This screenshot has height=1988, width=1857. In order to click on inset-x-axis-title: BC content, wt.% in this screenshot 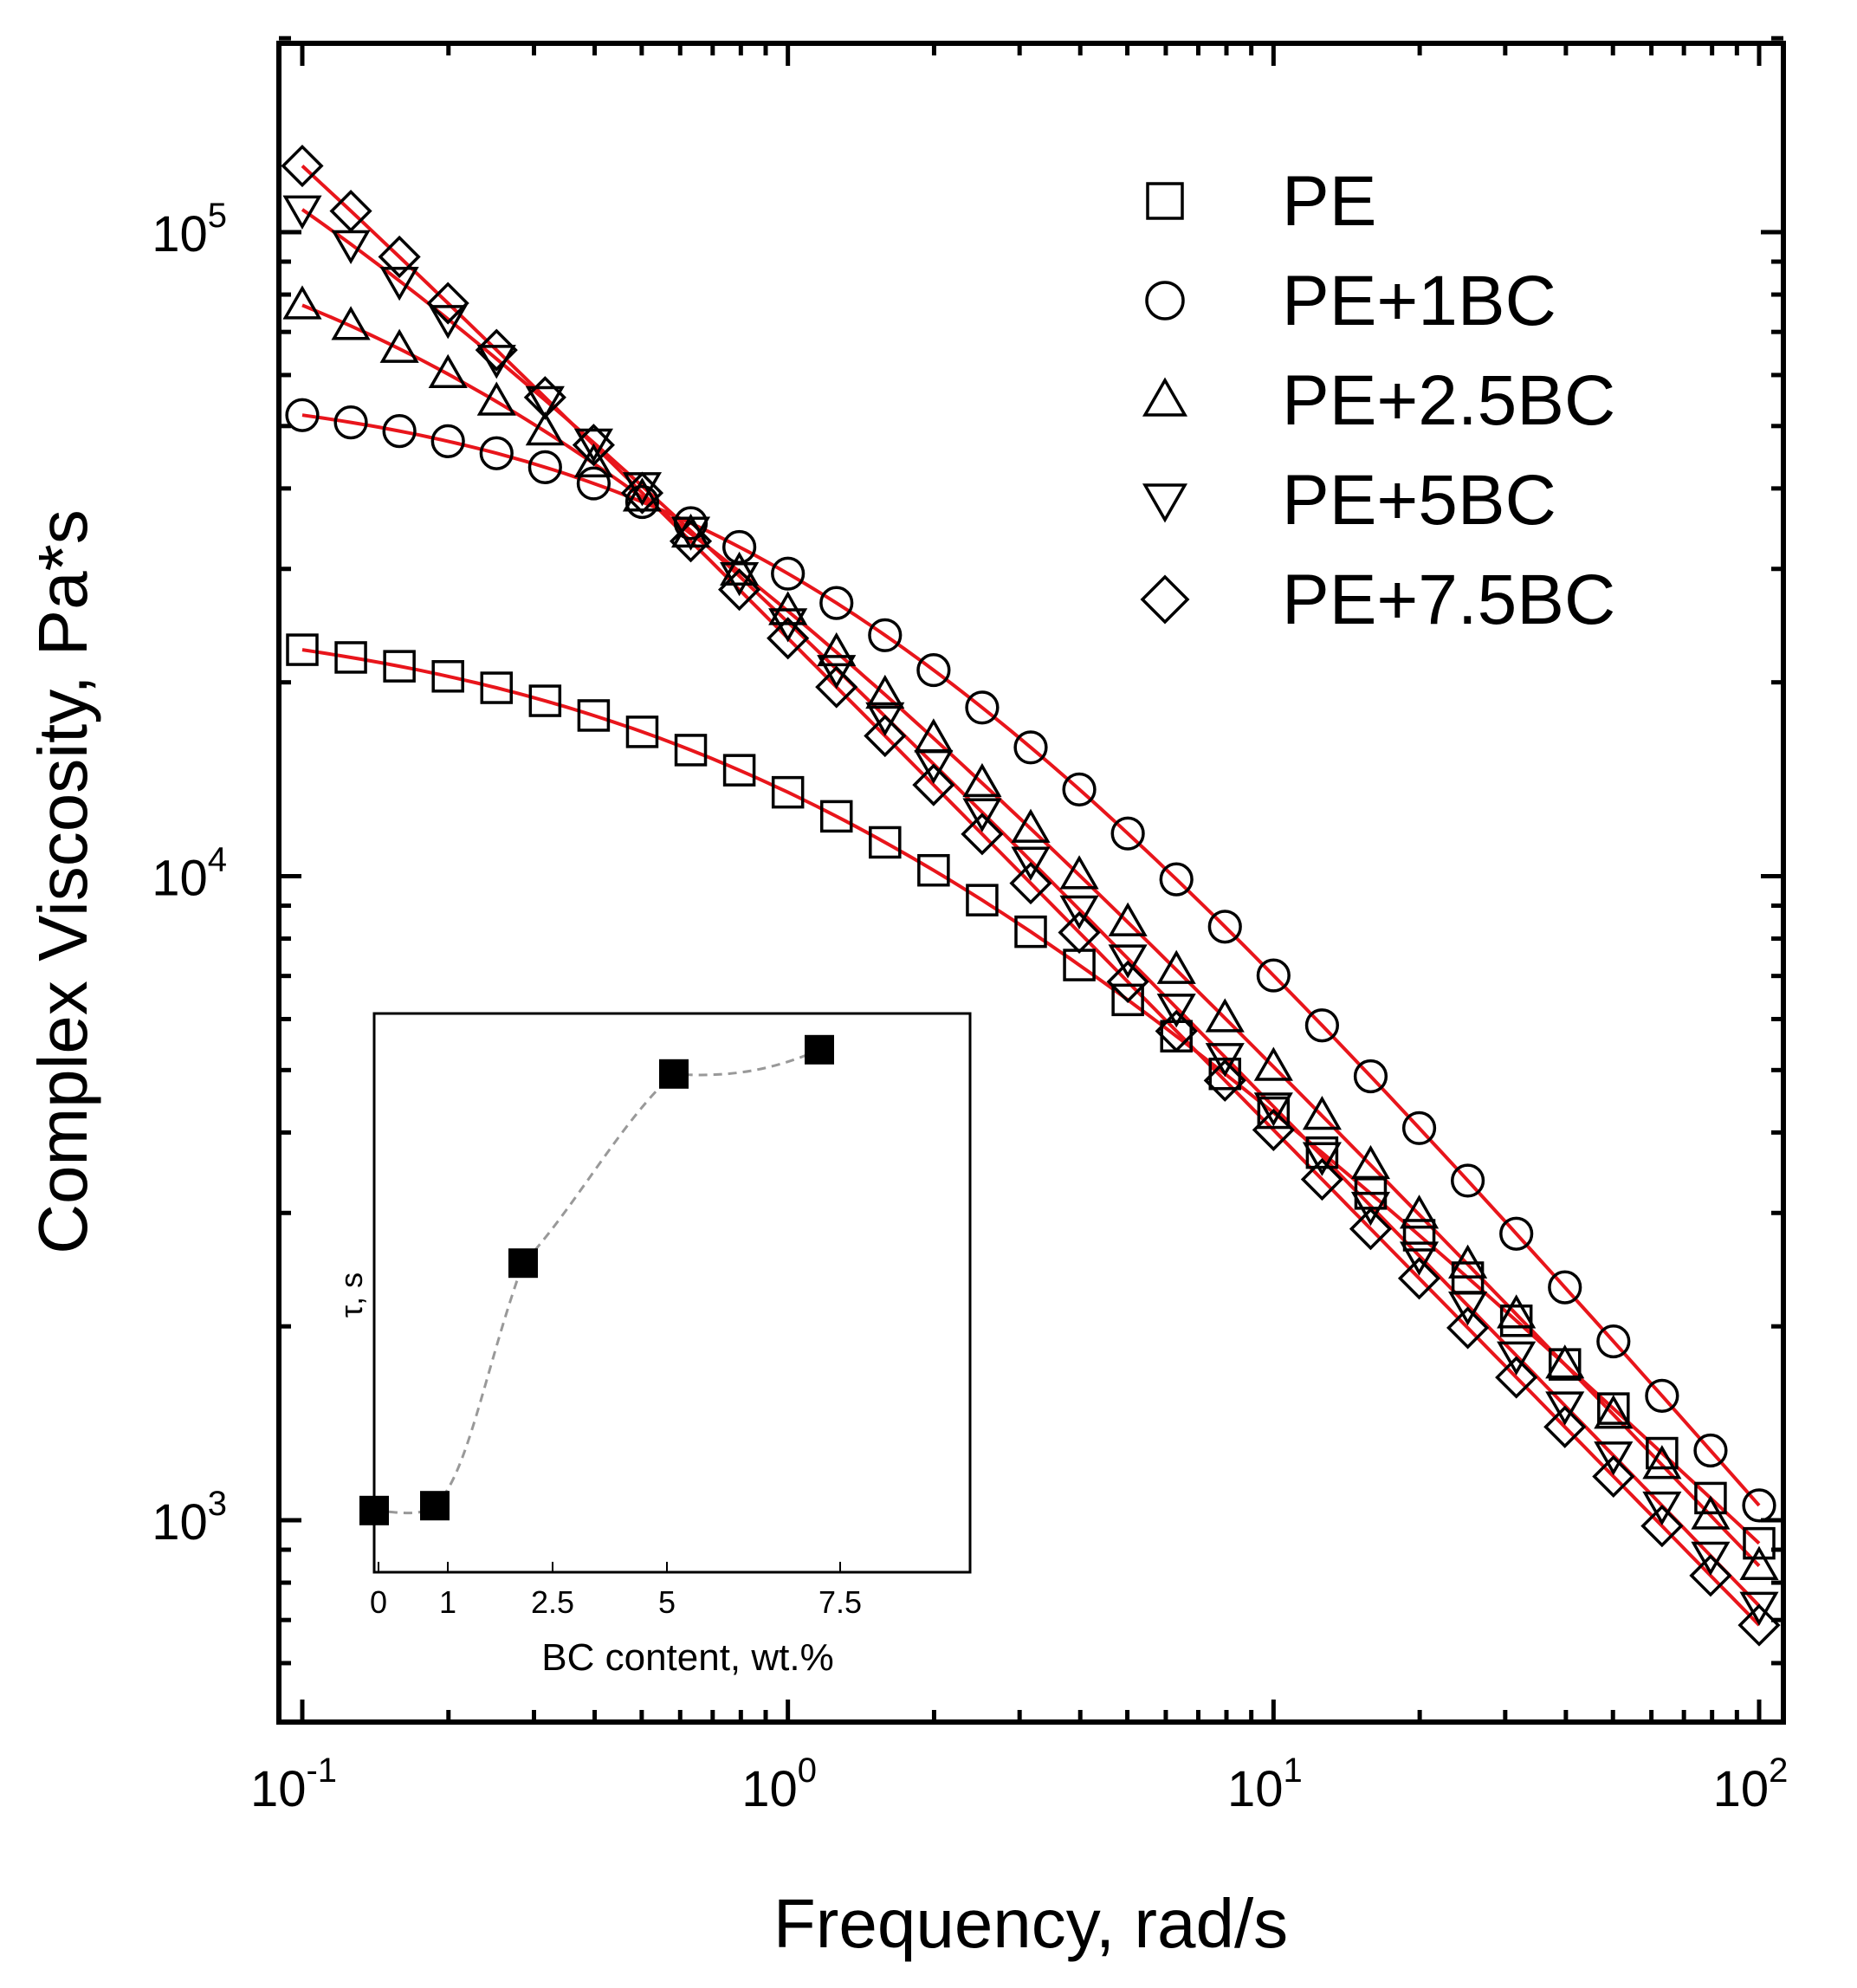, I will do `click(687, 1657)`.